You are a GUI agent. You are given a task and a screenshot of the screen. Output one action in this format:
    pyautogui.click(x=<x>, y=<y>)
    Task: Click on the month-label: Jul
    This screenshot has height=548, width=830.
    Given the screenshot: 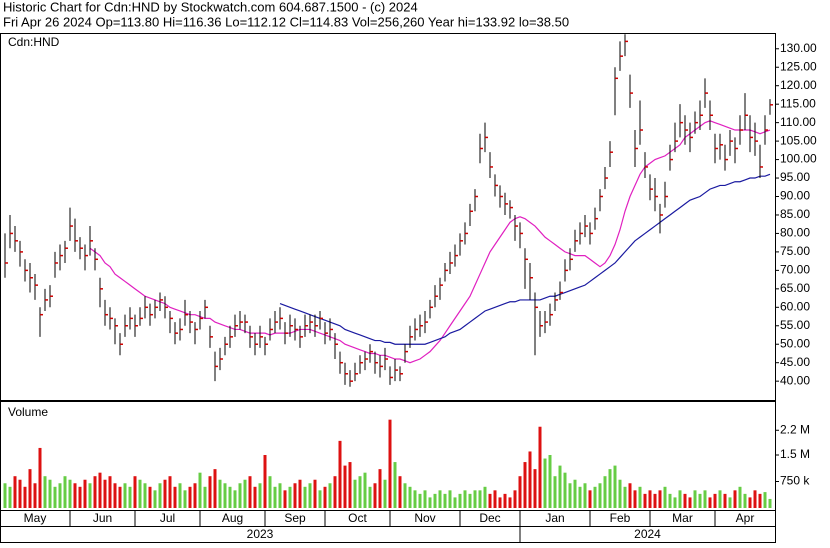 What is the action you would take?
    pyautogui.click(x=167, y=518)
    